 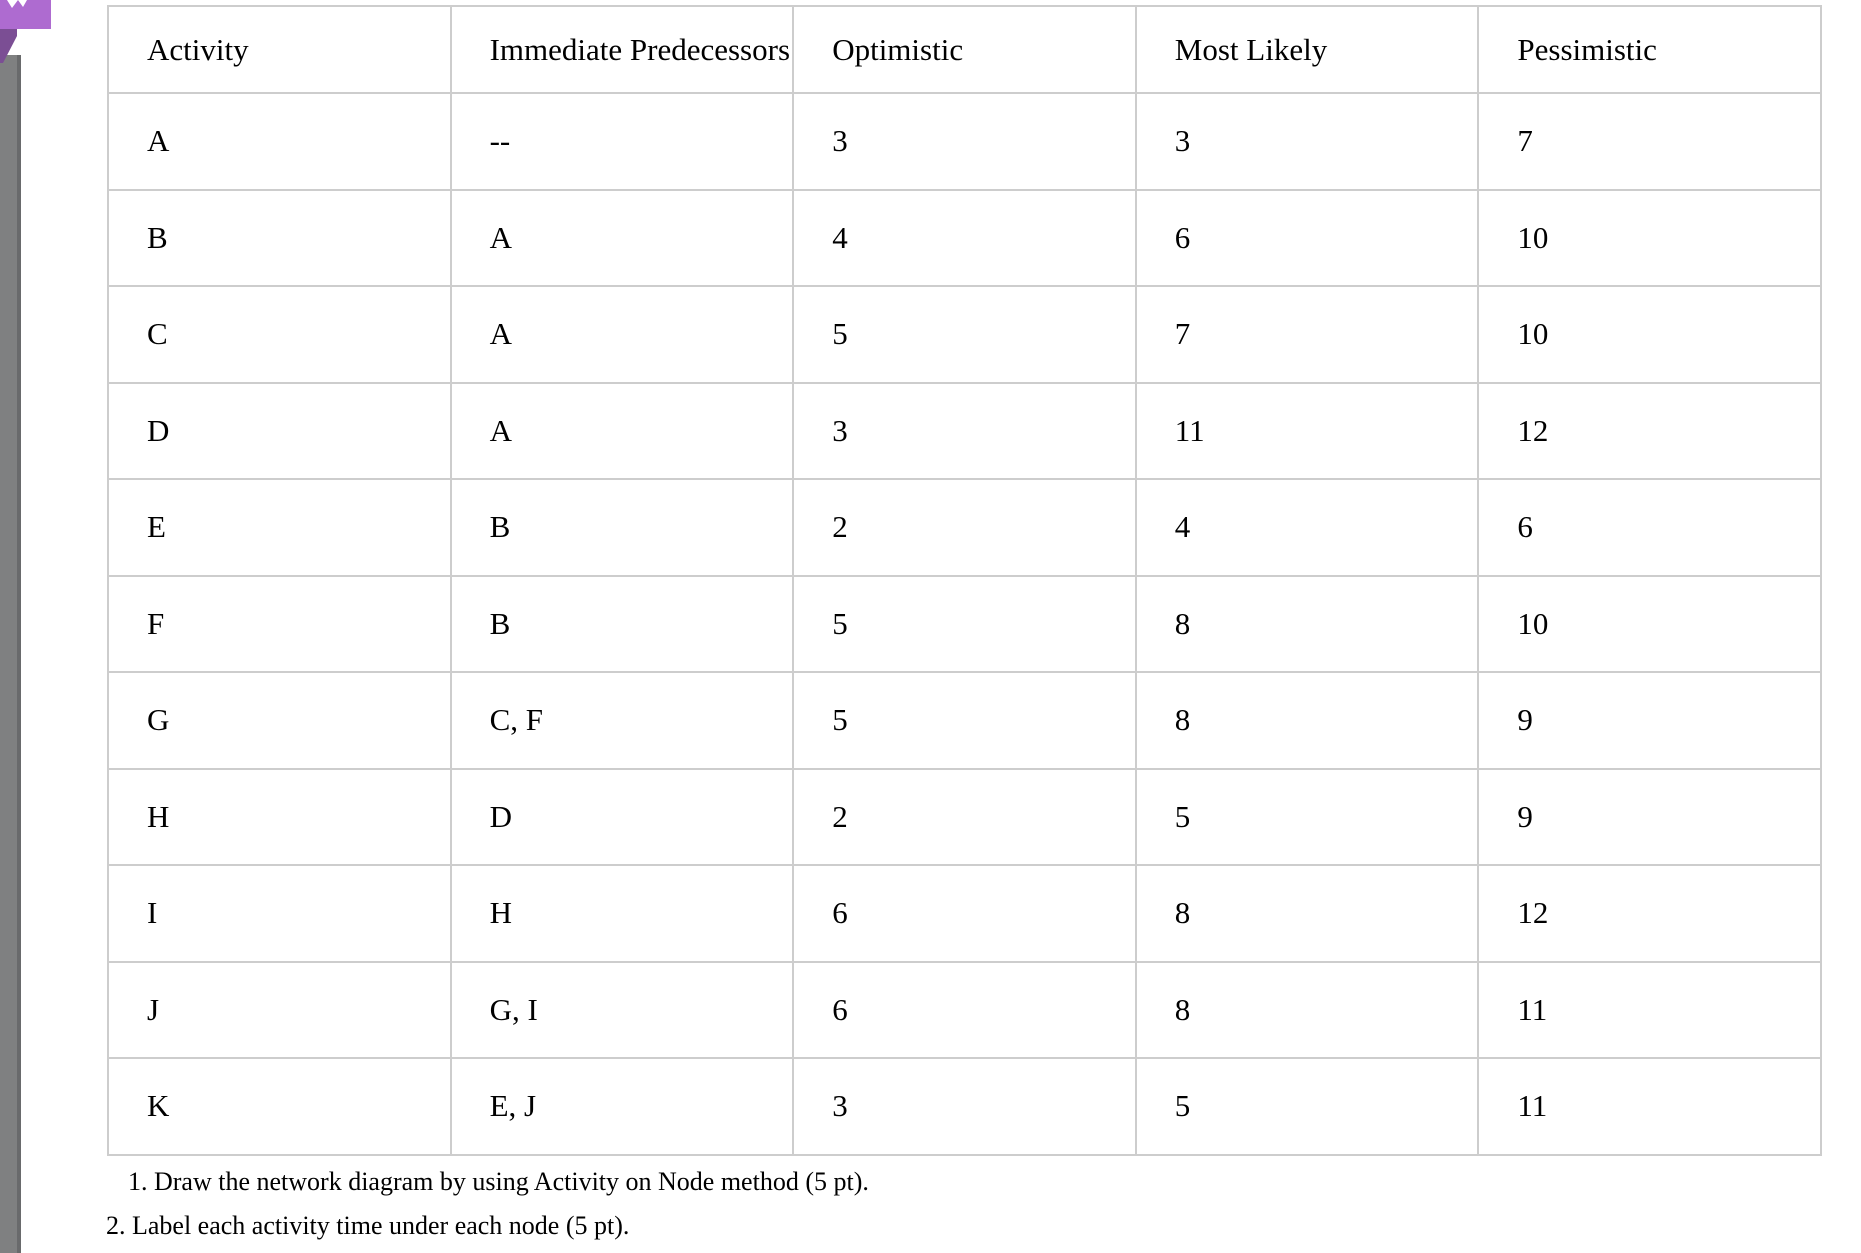 I want to click on cell-predecessors: --, so click(x=622, y=141).